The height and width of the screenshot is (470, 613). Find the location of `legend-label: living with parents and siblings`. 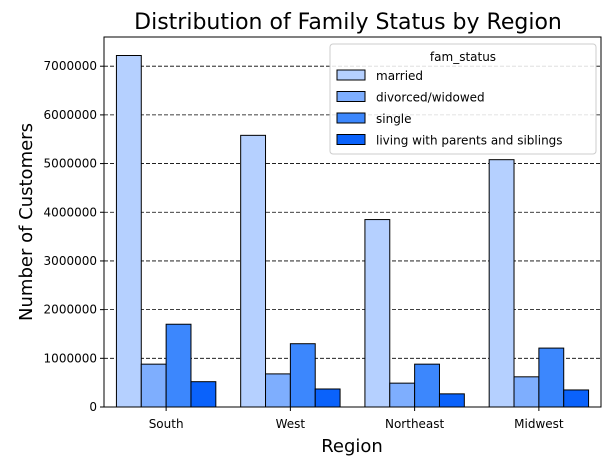

legend-label: living with parents and siblings is located at coordinates (469, 141).